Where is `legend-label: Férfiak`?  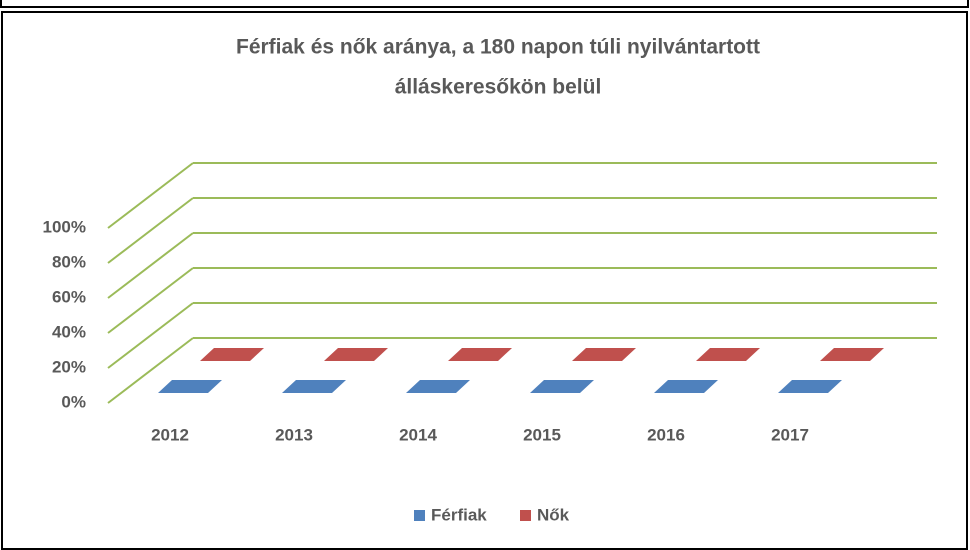
legend-label: Férfiak is located at coordinates (459, 514).